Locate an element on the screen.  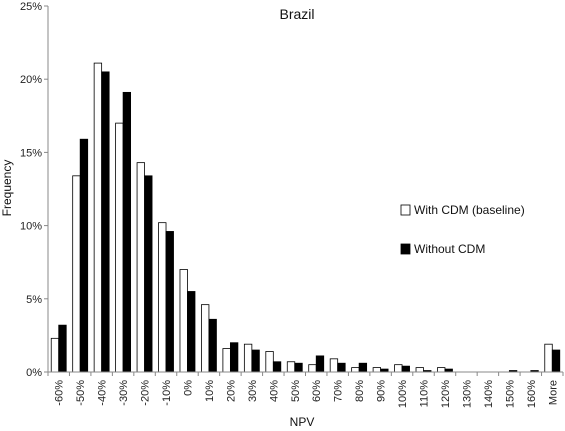
x-tick-label: -60% is located at coordinates (60, 393).